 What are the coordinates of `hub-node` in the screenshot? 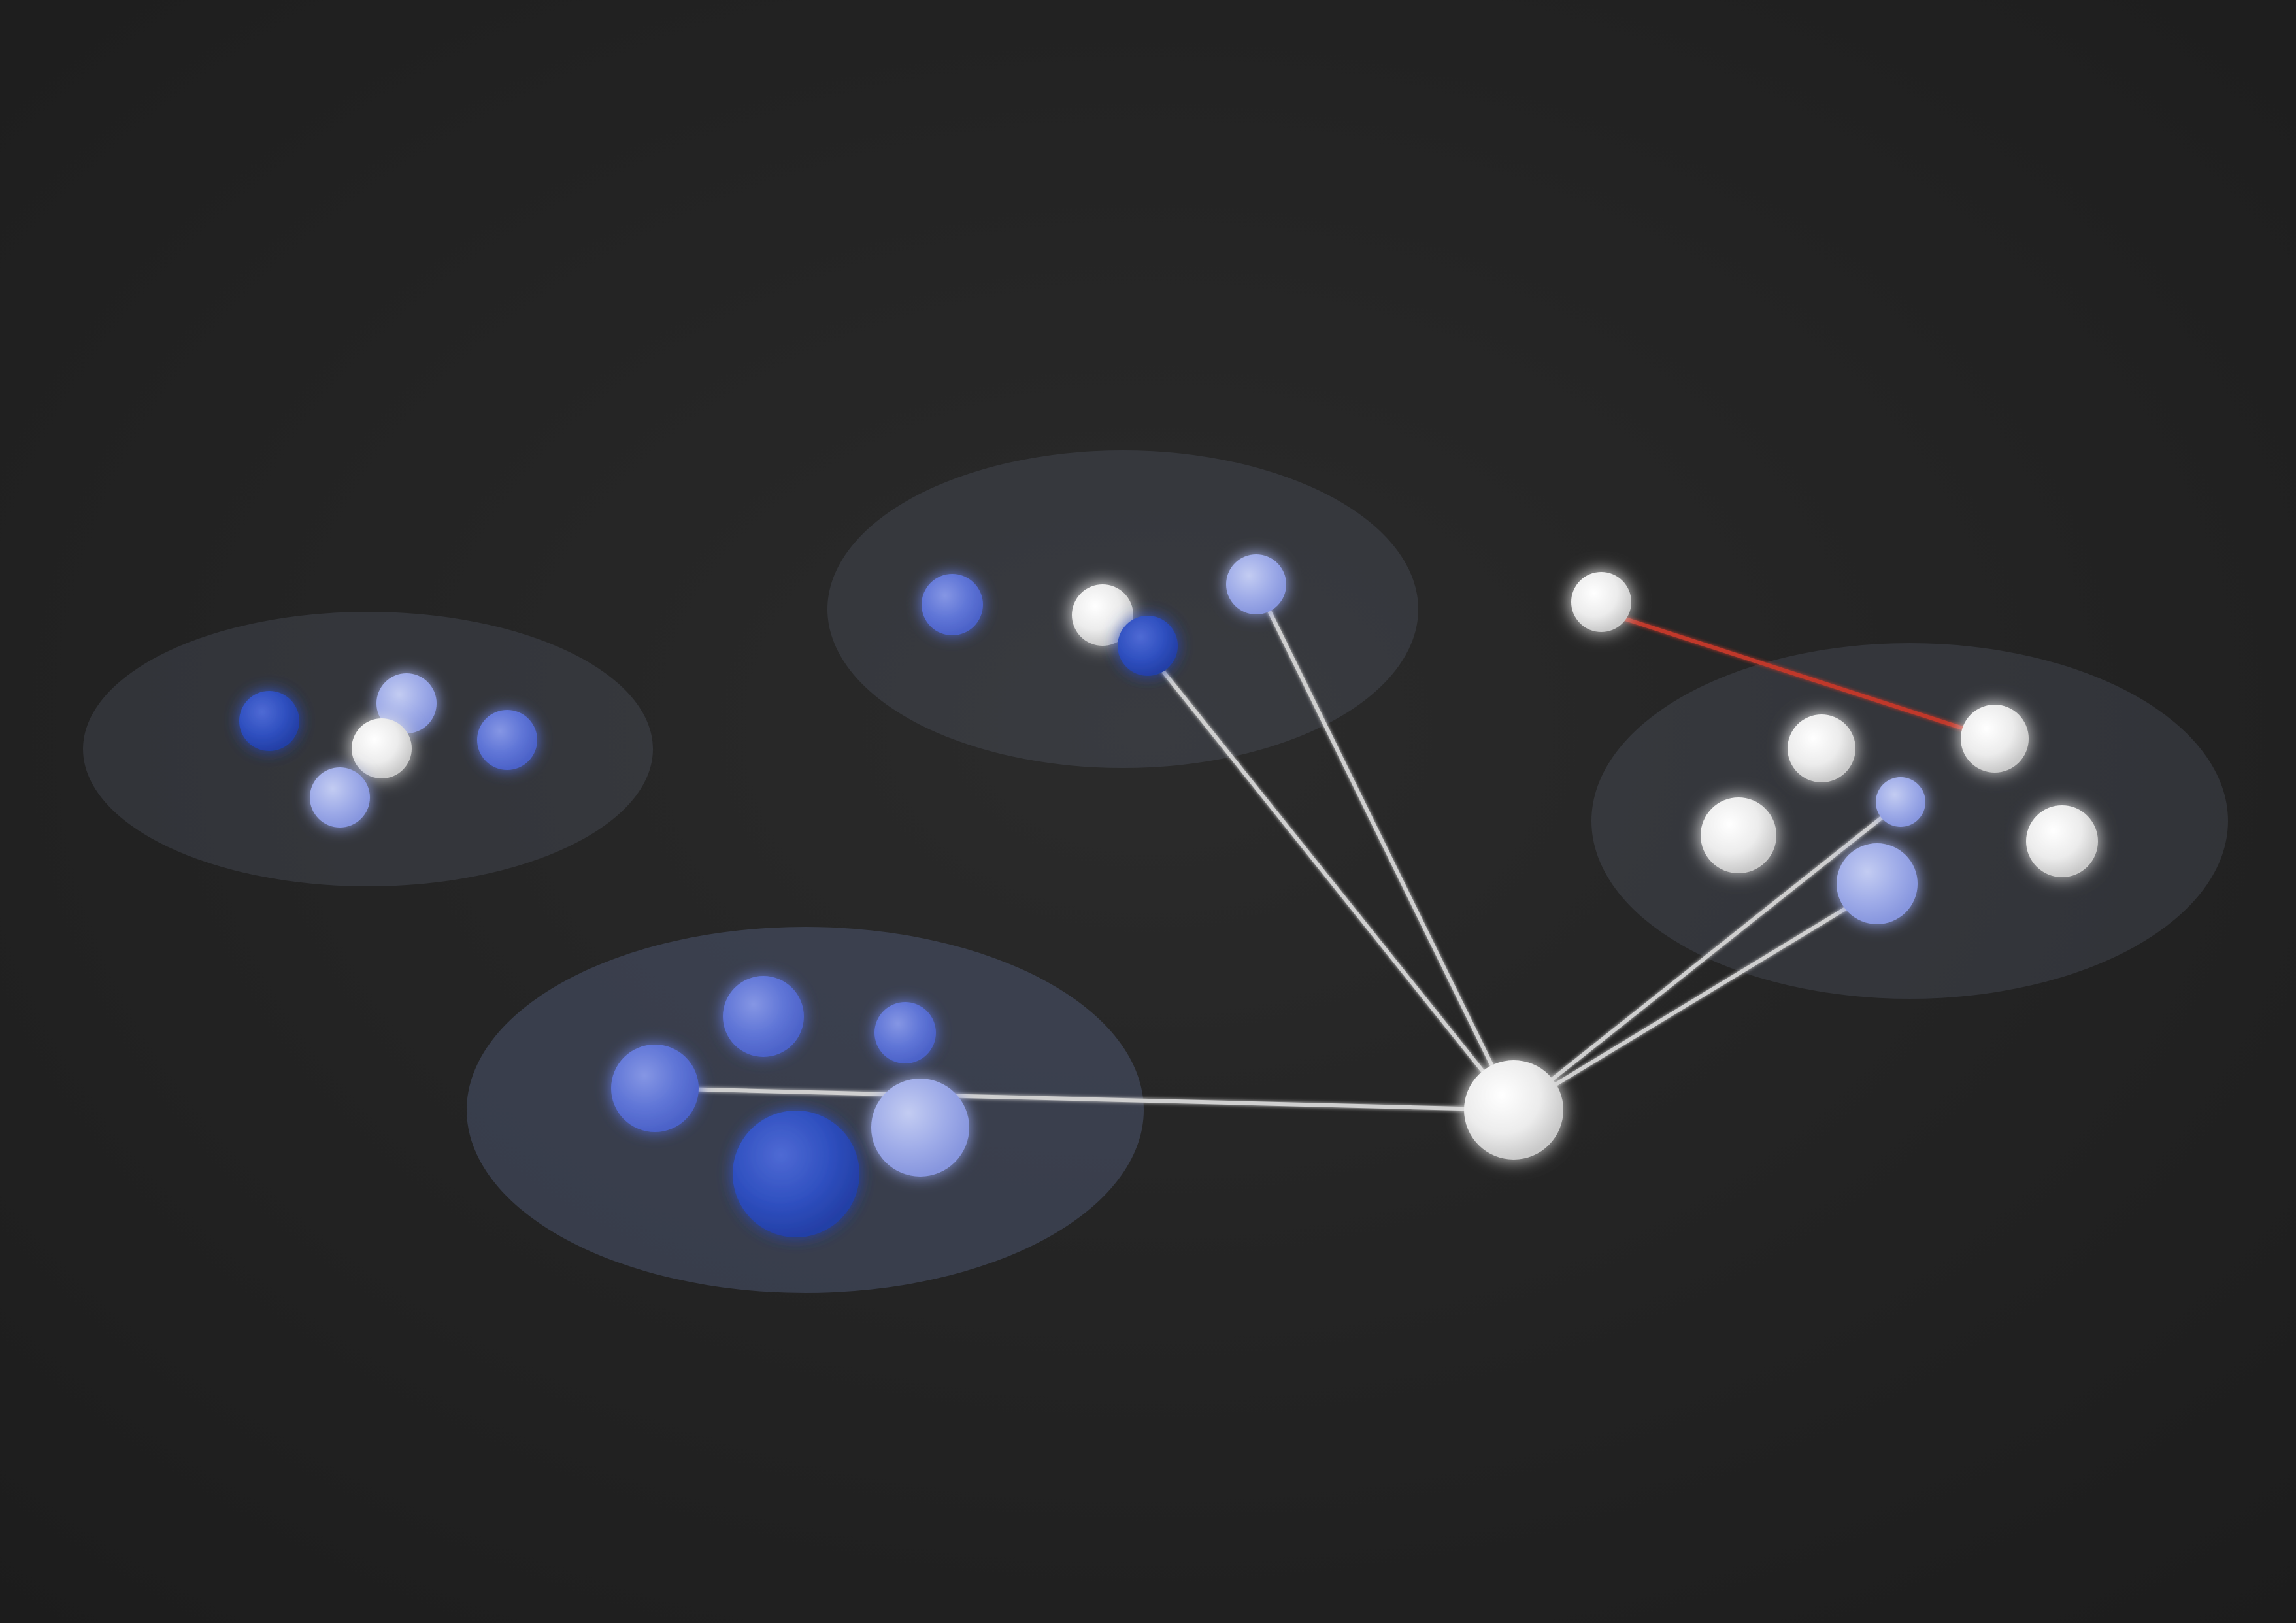 It's located at (1513, 1110).